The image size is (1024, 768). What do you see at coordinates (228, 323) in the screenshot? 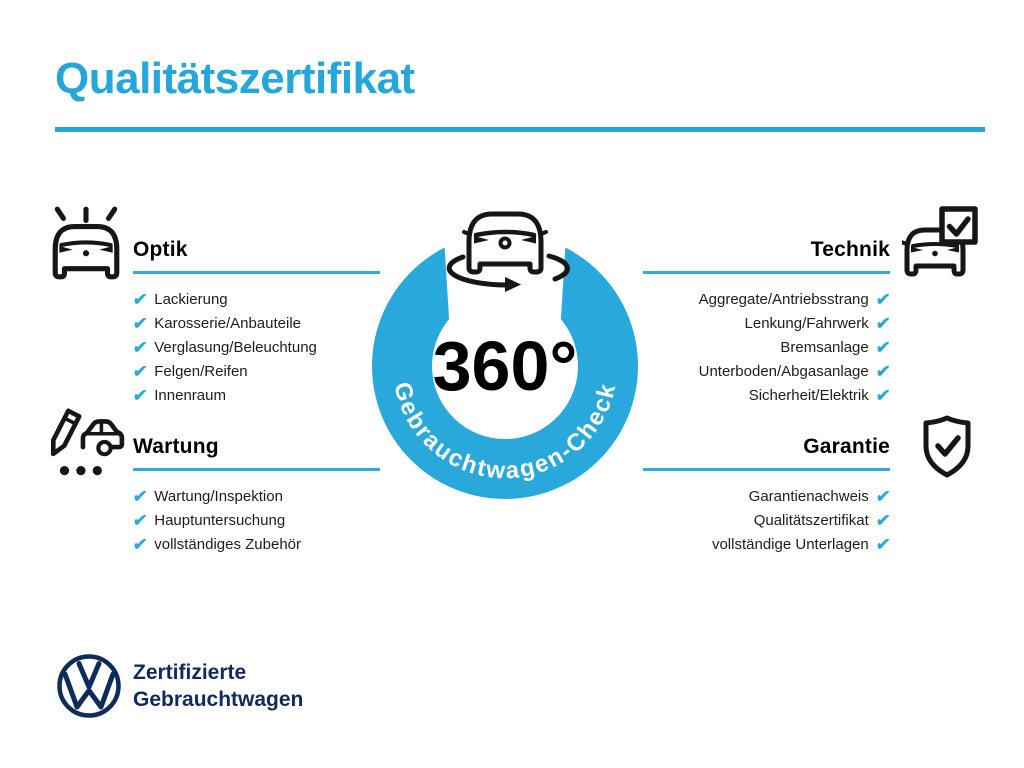
I see `item-label: Karosserie/Anbauteile` at bounding box center [228, 323].